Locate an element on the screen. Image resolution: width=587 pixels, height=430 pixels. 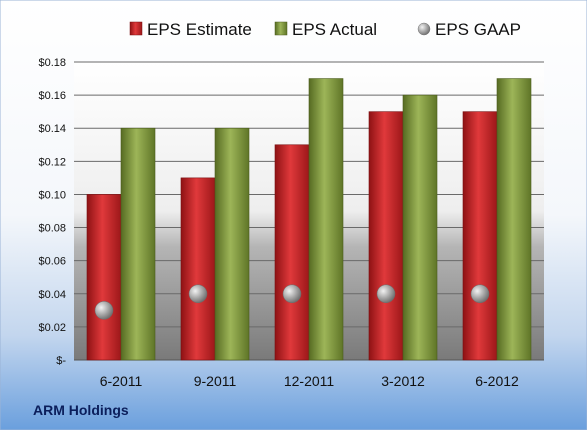
legend-label: EPS Estimate is located at coordinates (199, 29).